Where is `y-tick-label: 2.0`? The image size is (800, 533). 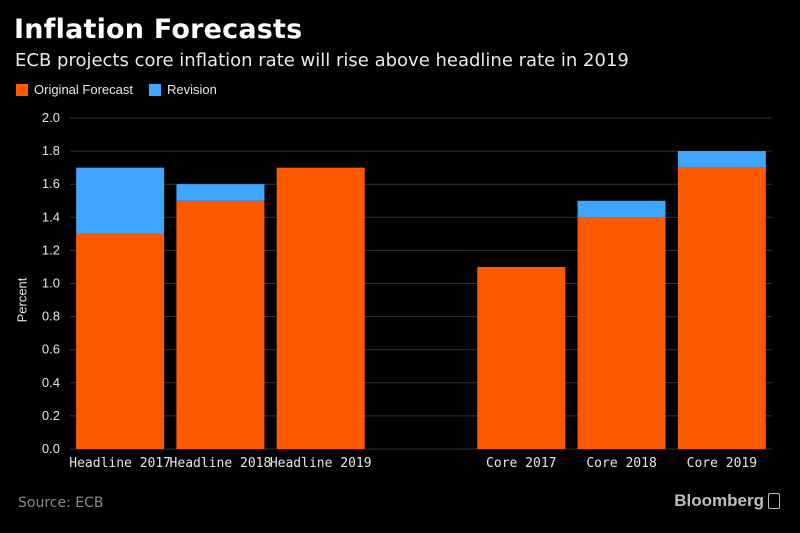 y-tick-label: 2.0 is located at coordinates (51, 117).